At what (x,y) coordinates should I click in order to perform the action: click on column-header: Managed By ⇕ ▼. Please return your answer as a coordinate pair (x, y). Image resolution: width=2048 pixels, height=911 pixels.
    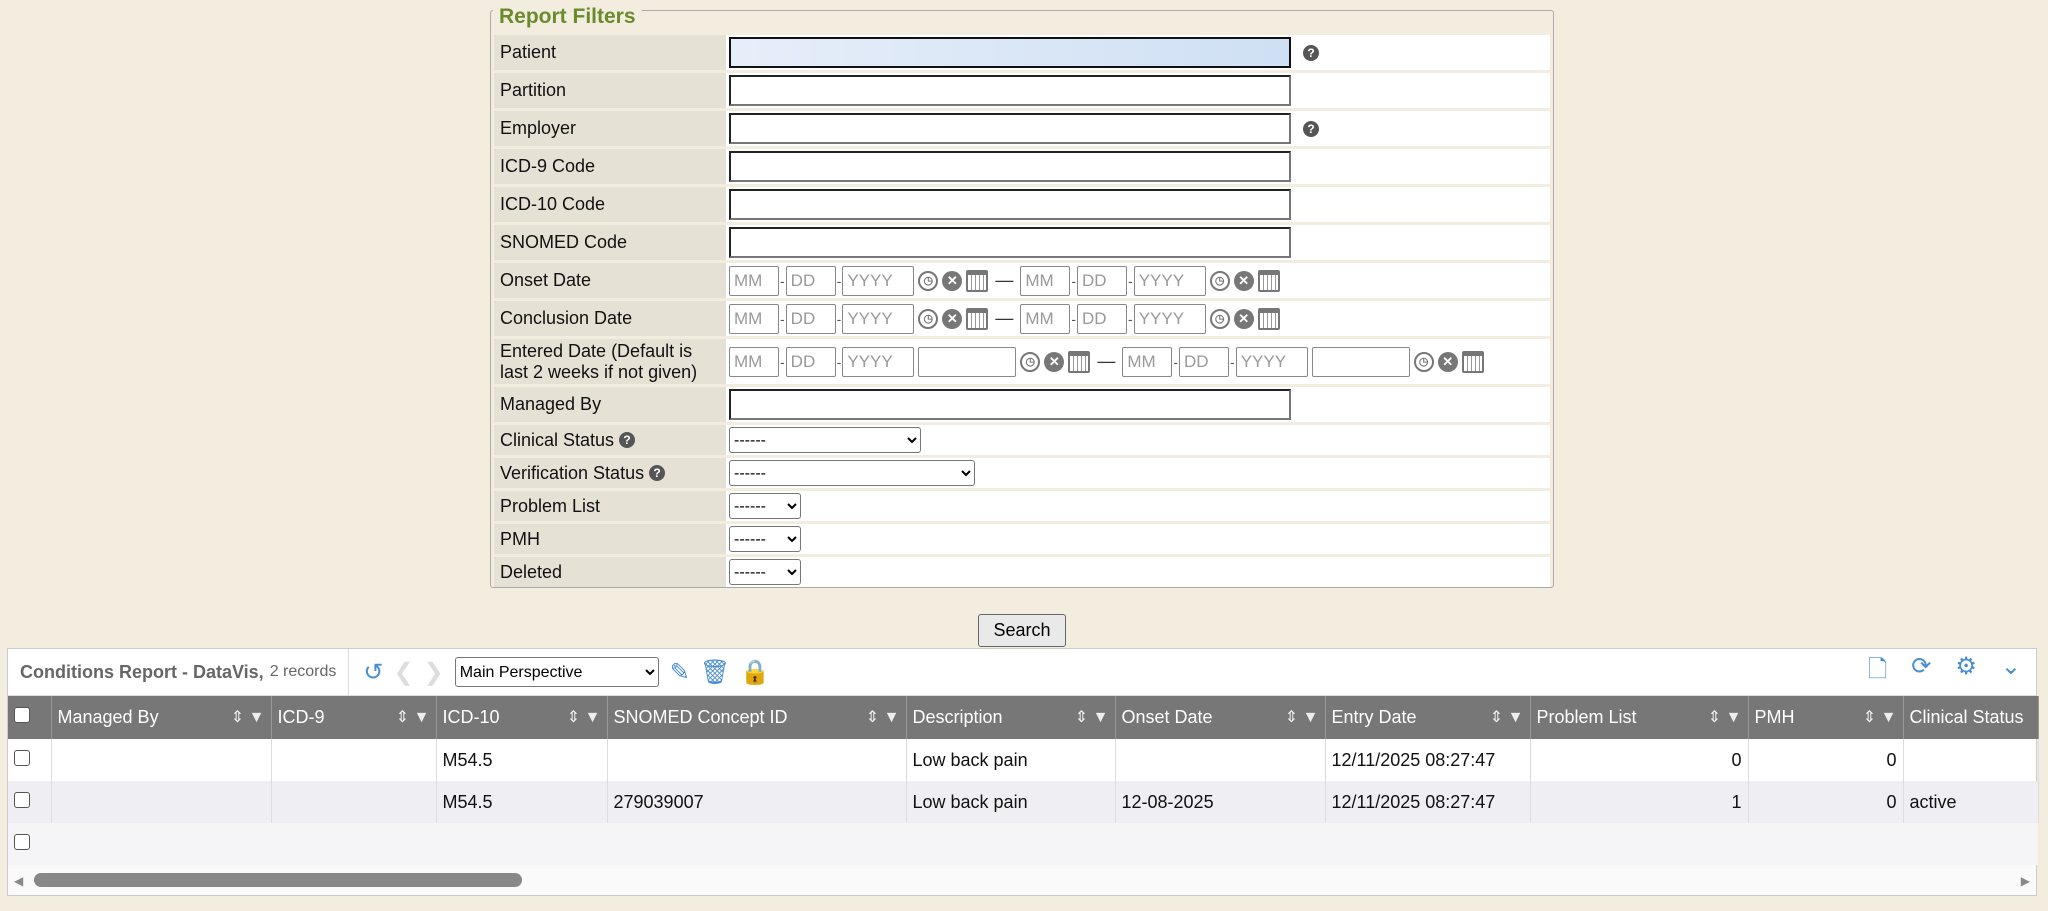
    Looking at the image, I should click on (161, 717).